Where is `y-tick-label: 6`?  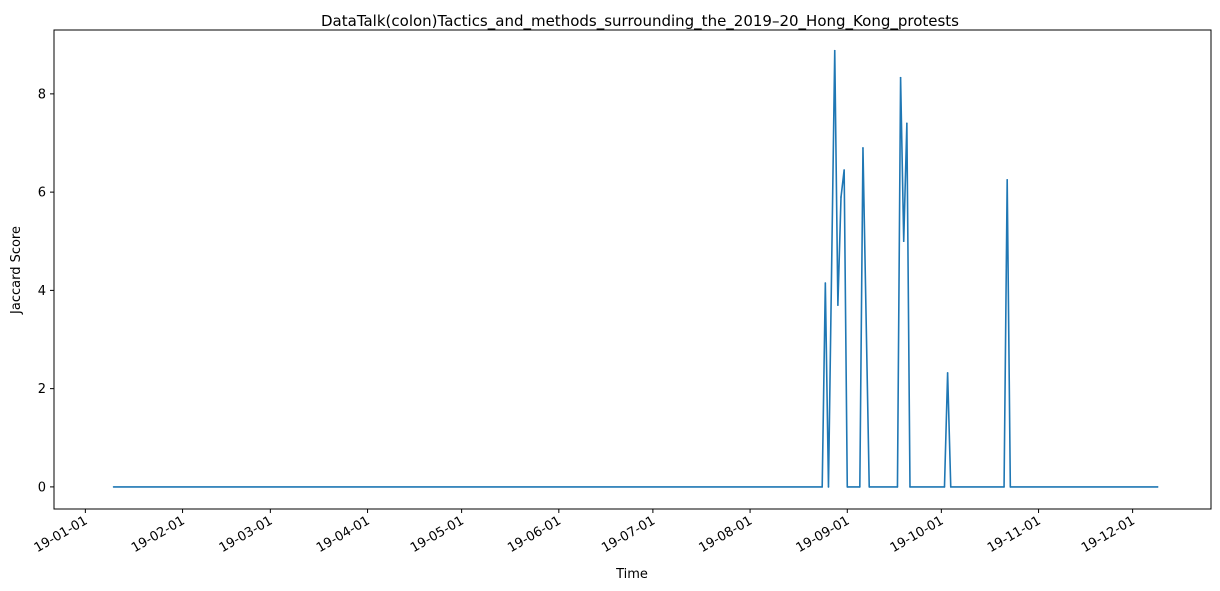 y-tick-label: 6 is located at coordinates (42, 193).